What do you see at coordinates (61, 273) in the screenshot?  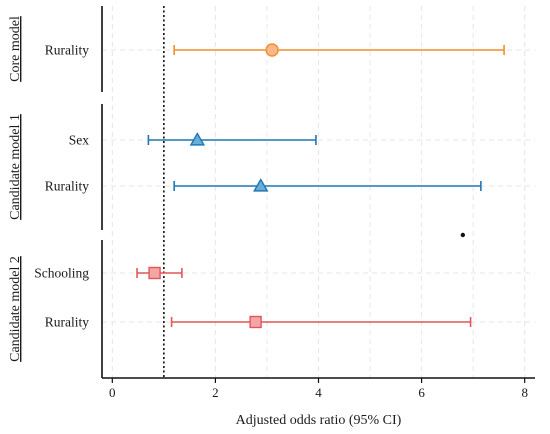 I see `row-label: Schooling` at bounding box center [61, 273].